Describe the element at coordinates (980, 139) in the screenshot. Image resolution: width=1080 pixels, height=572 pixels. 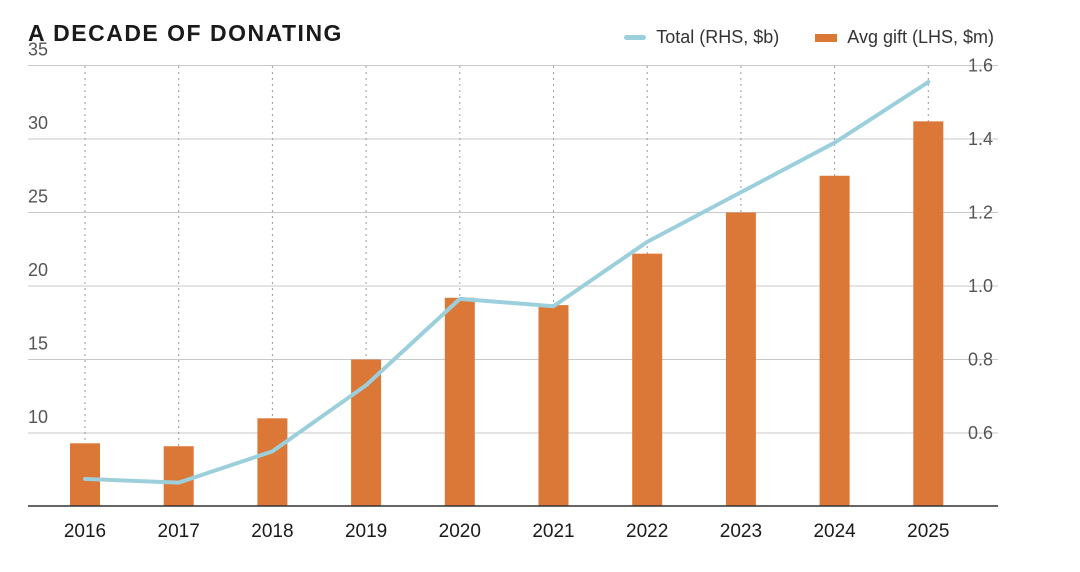
I see `y-right-tick-label: 1.4` at that location.